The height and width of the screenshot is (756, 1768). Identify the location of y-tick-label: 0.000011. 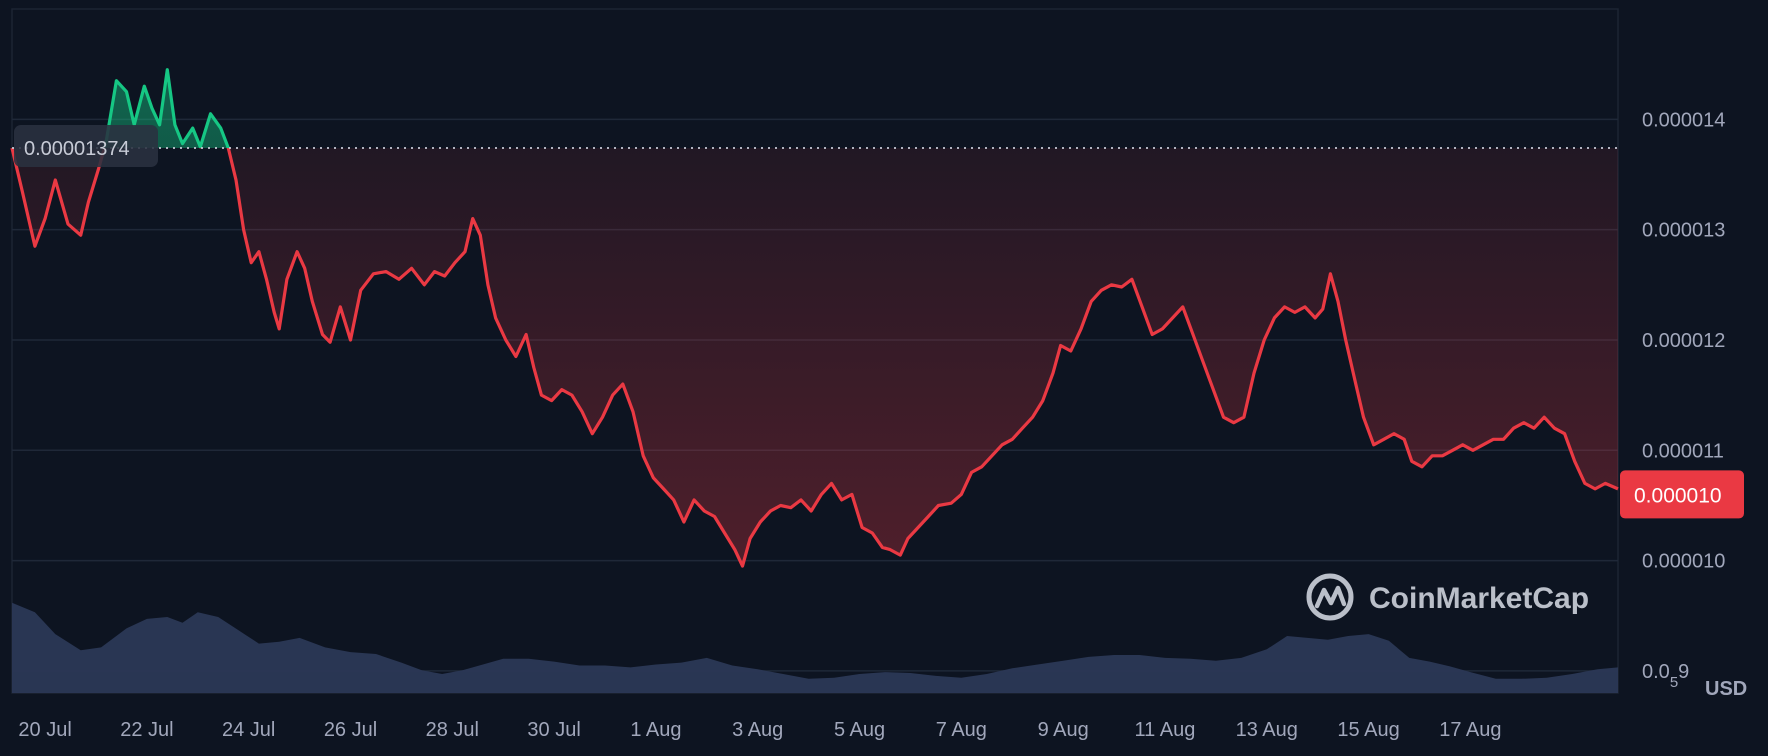
(1683, 451).